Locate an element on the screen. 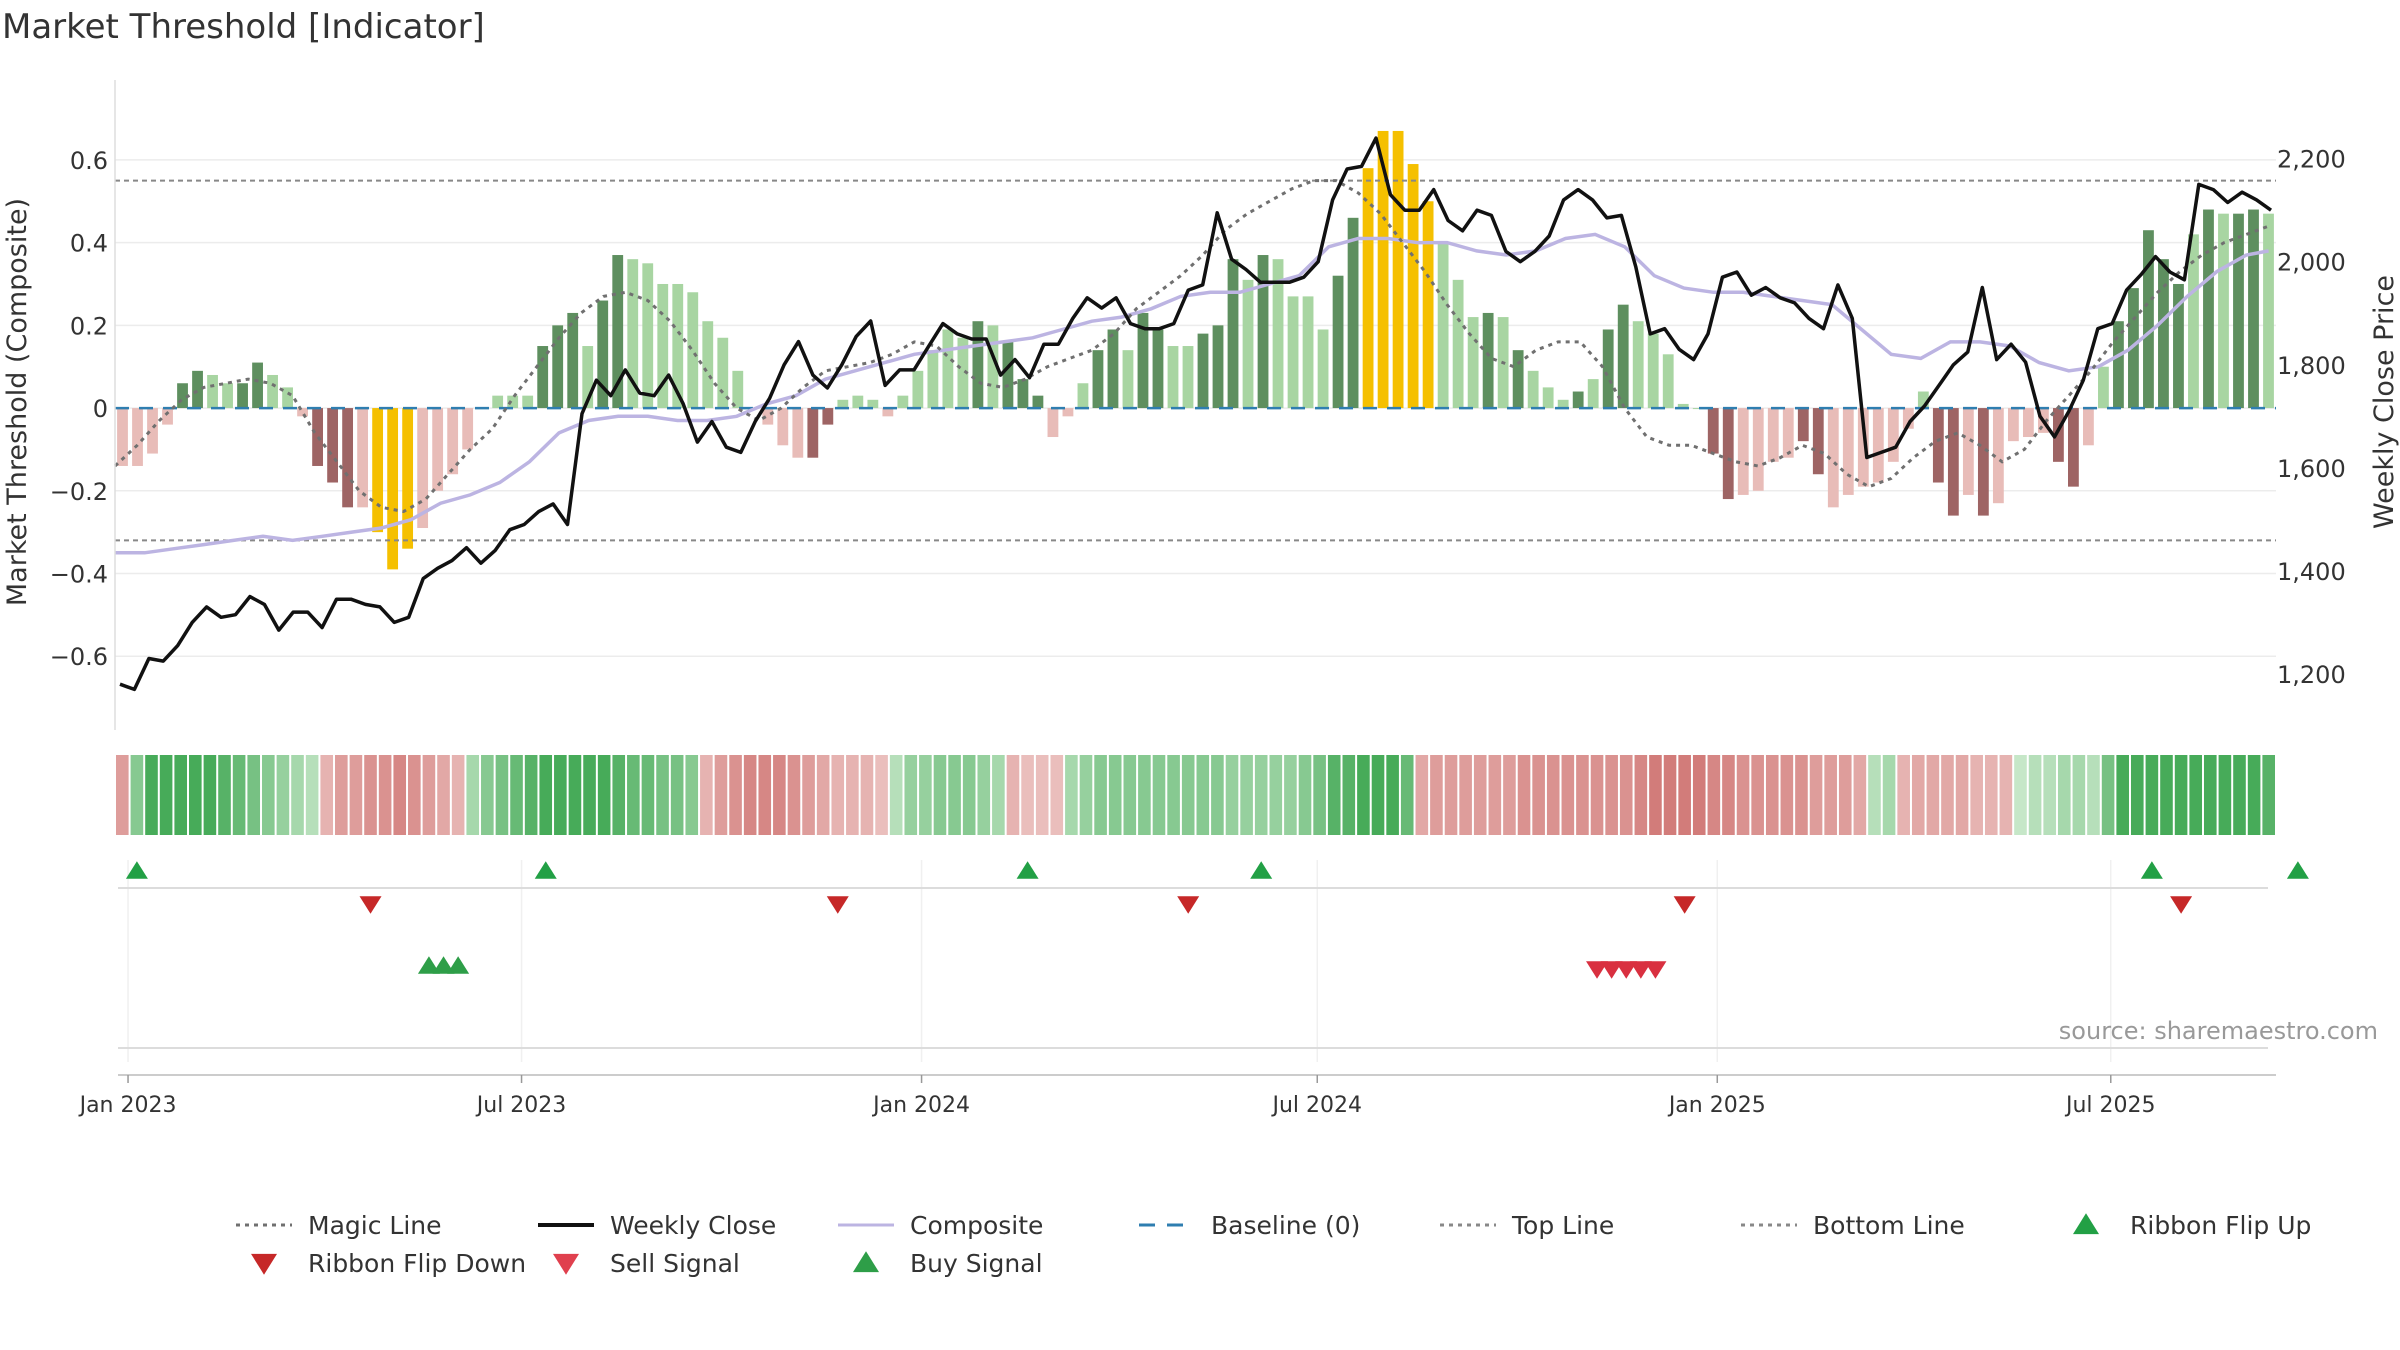  y-right-tick-label: 1,800 is located at coordinates (2311, 366).